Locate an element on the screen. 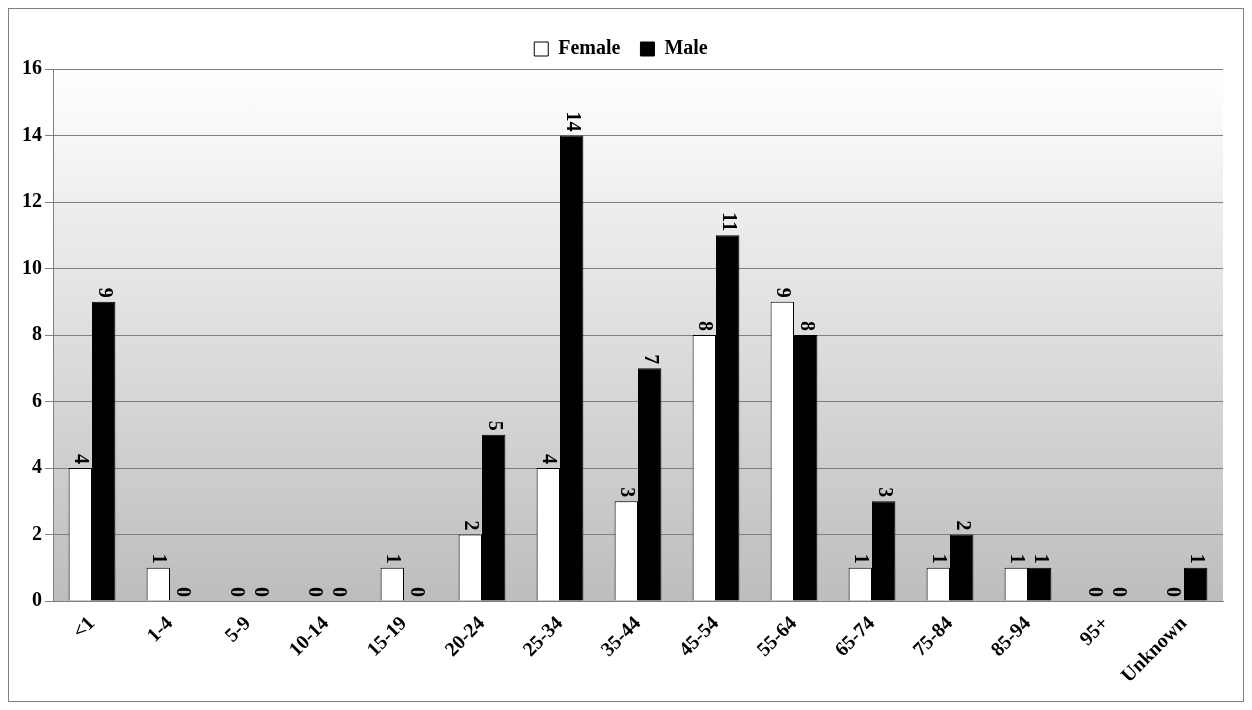  data-label: 11 is located at coordinates (729, 222).